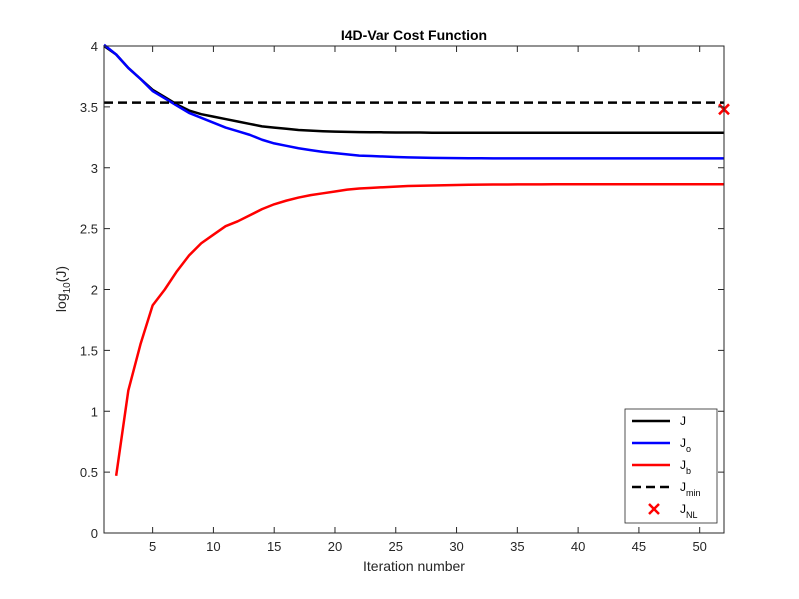 This screenshot has width=799, height=599. Describe the element at coordinates (578, 546) in the screenshot. I see `x-tick-label: 40` at that location.